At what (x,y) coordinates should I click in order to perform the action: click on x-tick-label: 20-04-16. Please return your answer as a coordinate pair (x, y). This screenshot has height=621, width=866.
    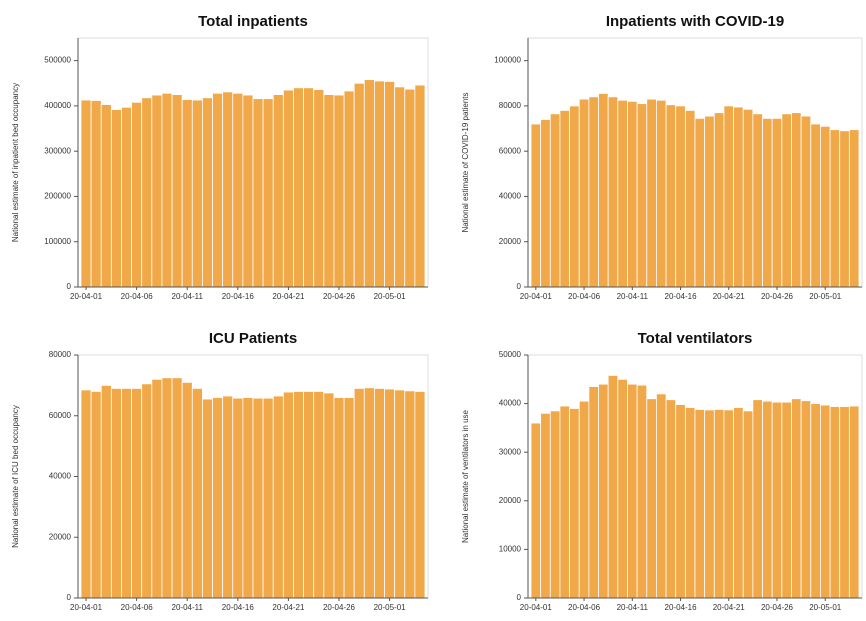
    Looking at the image, I should click on (681, 296).